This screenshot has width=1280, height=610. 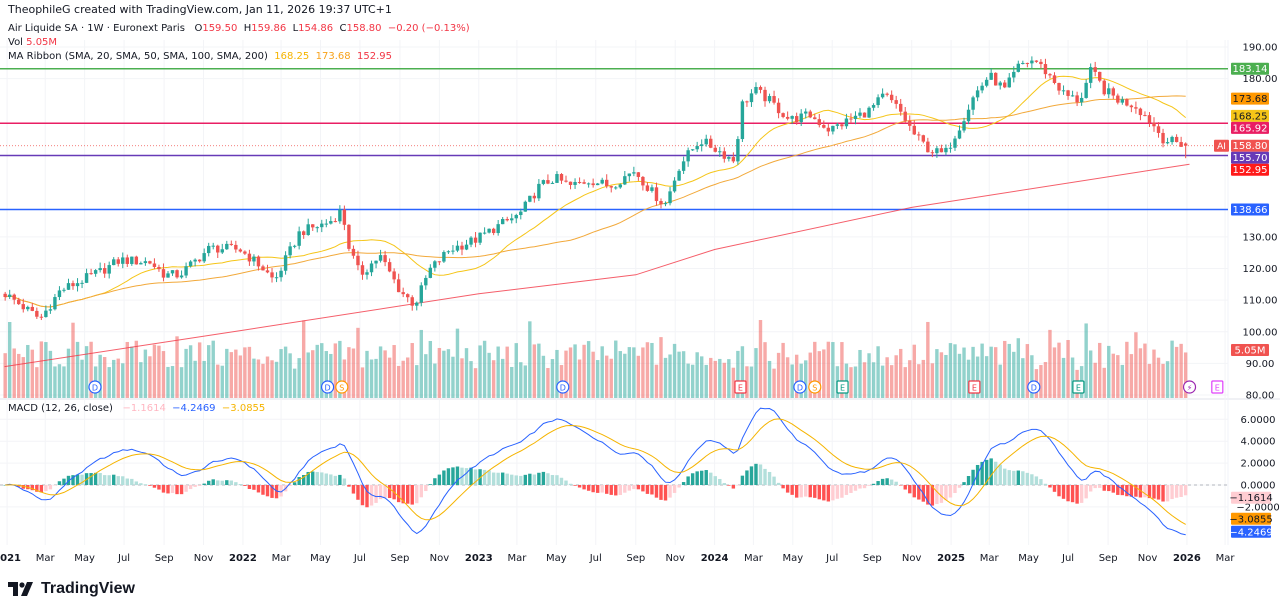 I want to click on low-label: L, so click(x=295, y=28).